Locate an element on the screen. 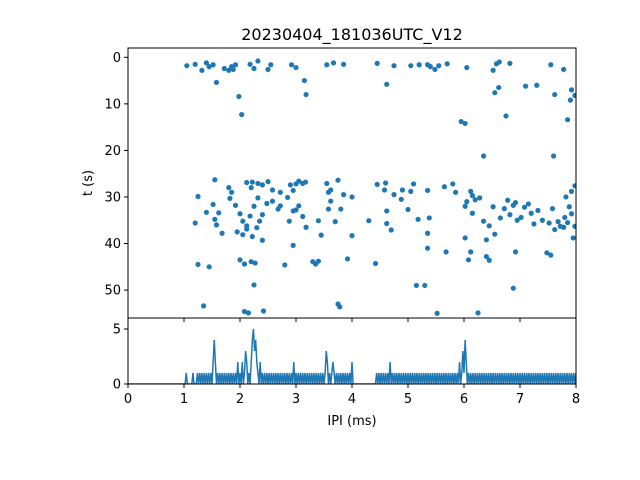 The image size is (640, 480). hist-y-tick-label: 5 is located at coordinates (117, 330).